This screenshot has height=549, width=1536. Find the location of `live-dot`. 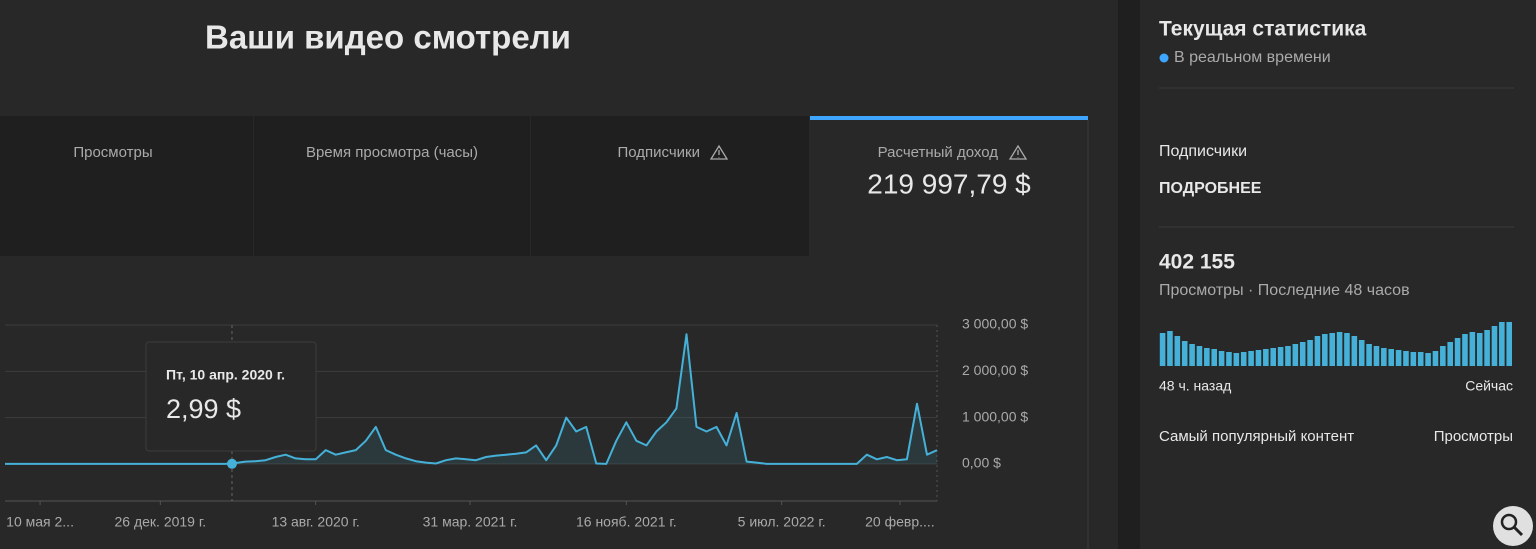

live-dot is located at coordinates (1164, 58).